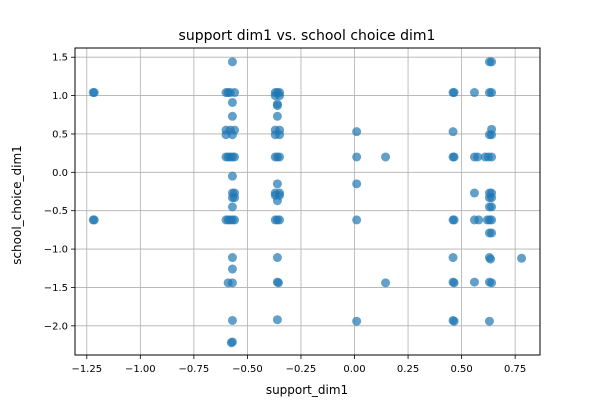 This screenshot has height=400, width=600. Describe the element at coordinates (408, 369) in the screenshot. I see `x-tick-label: 0.25` at that location.